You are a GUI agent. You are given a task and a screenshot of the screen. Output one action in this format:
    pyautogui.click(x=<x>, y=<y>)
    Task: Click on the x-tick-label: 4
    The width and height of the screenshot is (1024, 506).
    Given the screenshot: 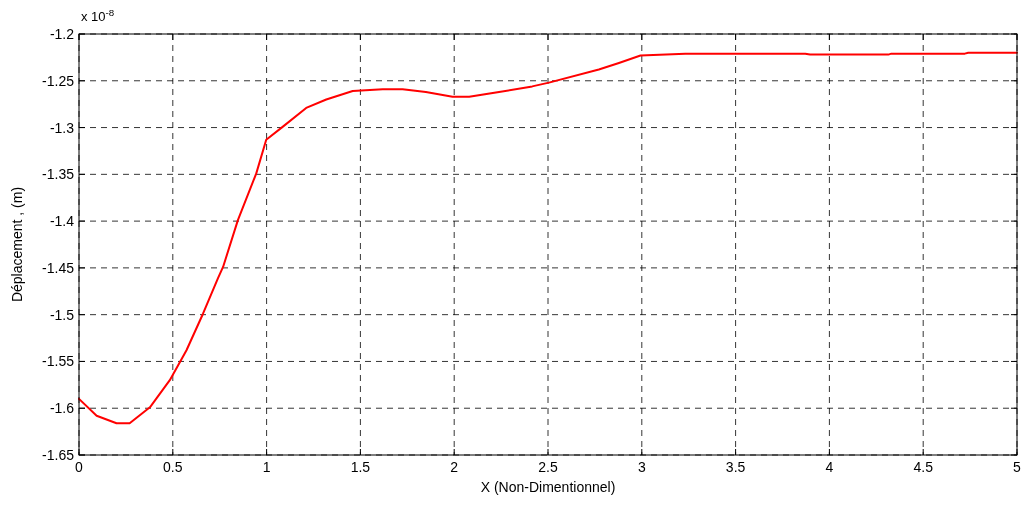 What is the action you would take?
    pyautogui.click(x=829, y=467)
    